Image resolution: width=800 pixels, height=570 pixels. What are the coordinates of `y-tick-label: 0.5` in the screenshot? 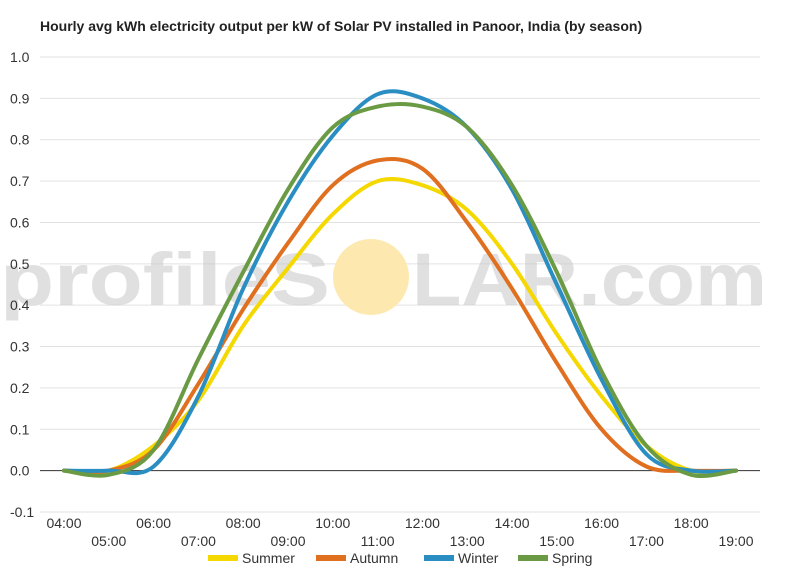 It's located at (20, 264).